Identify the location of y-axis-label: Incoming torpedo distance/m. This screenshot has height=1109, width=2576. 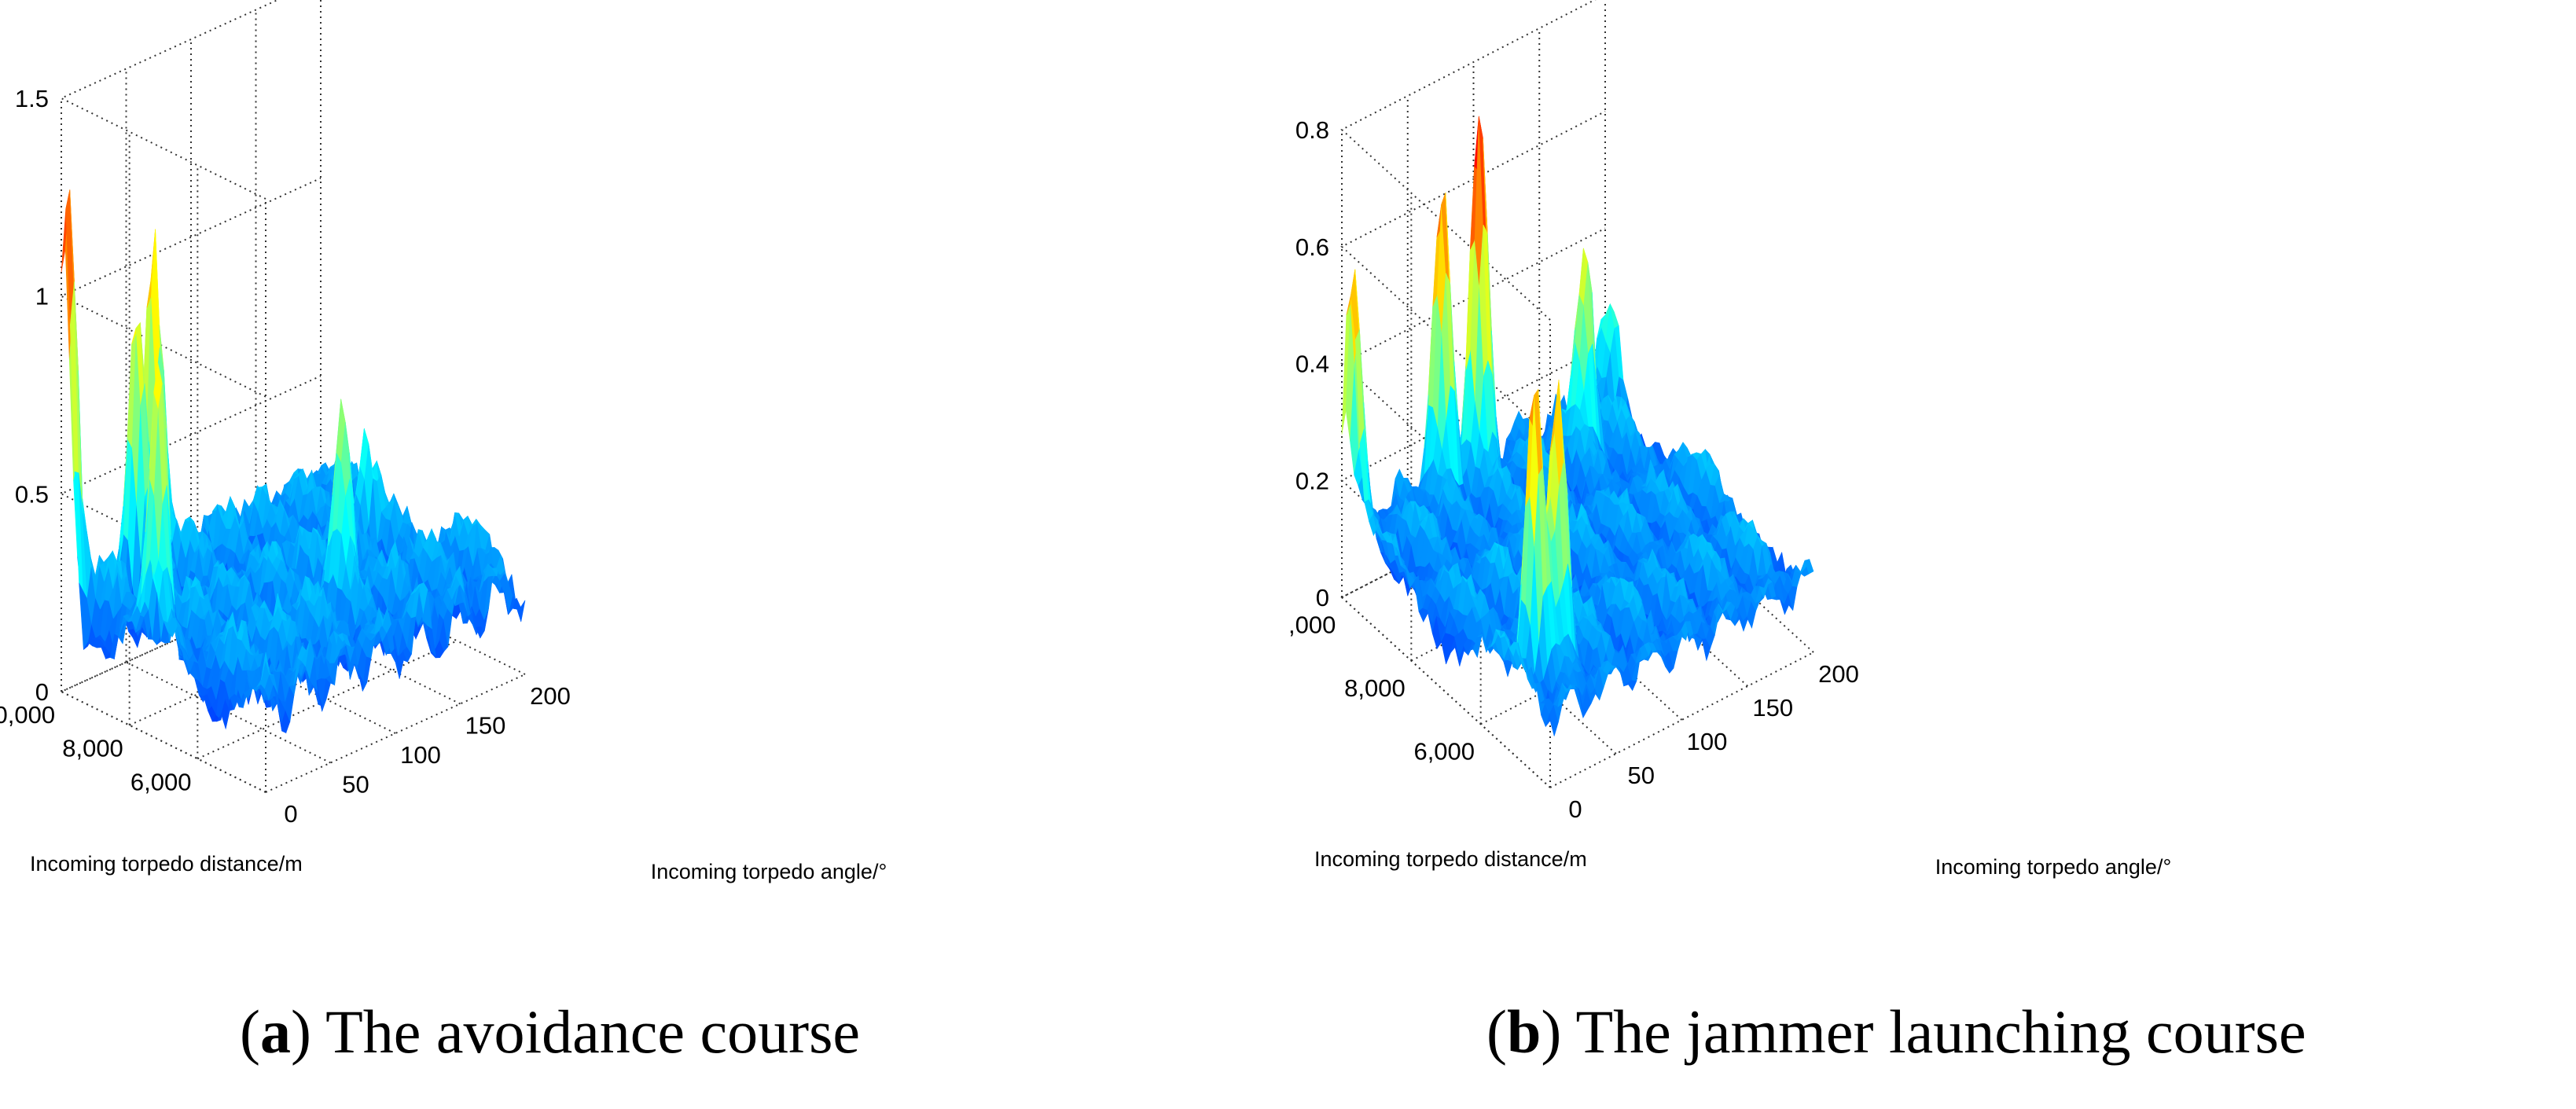
(166, 864).